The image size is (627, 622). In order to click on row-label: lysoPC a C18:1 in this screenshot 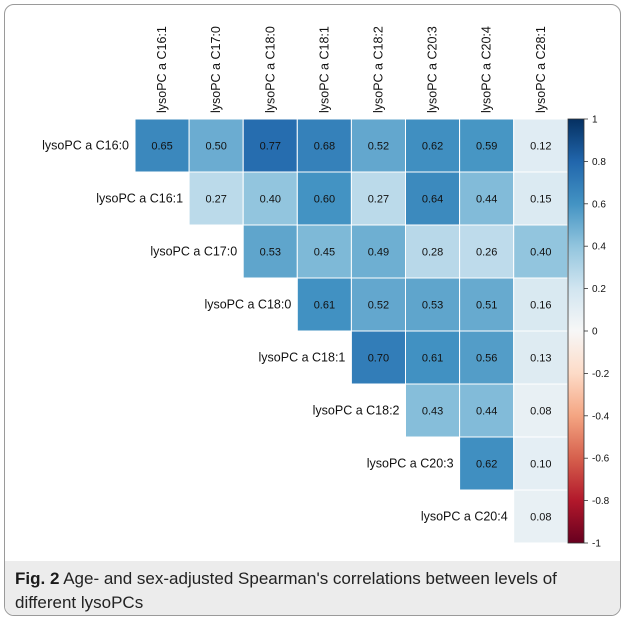, I will do `click(302, 358)`.